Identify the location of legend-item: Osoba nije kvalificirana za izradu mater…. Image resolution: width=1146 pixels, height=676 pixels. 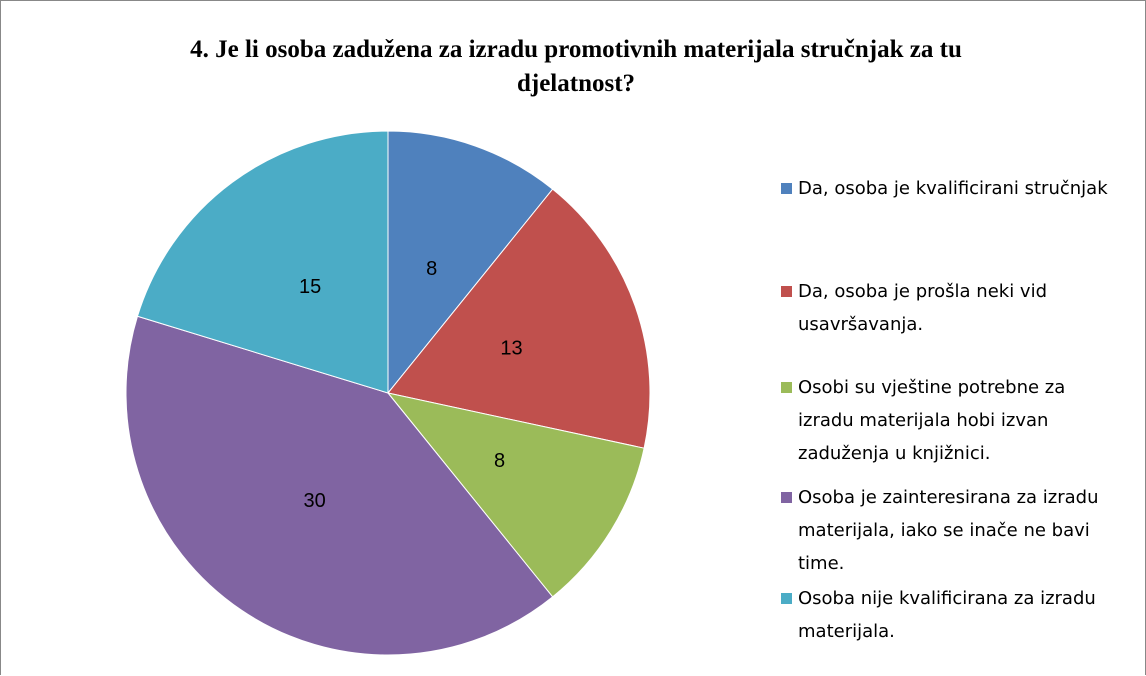
(946, 615).